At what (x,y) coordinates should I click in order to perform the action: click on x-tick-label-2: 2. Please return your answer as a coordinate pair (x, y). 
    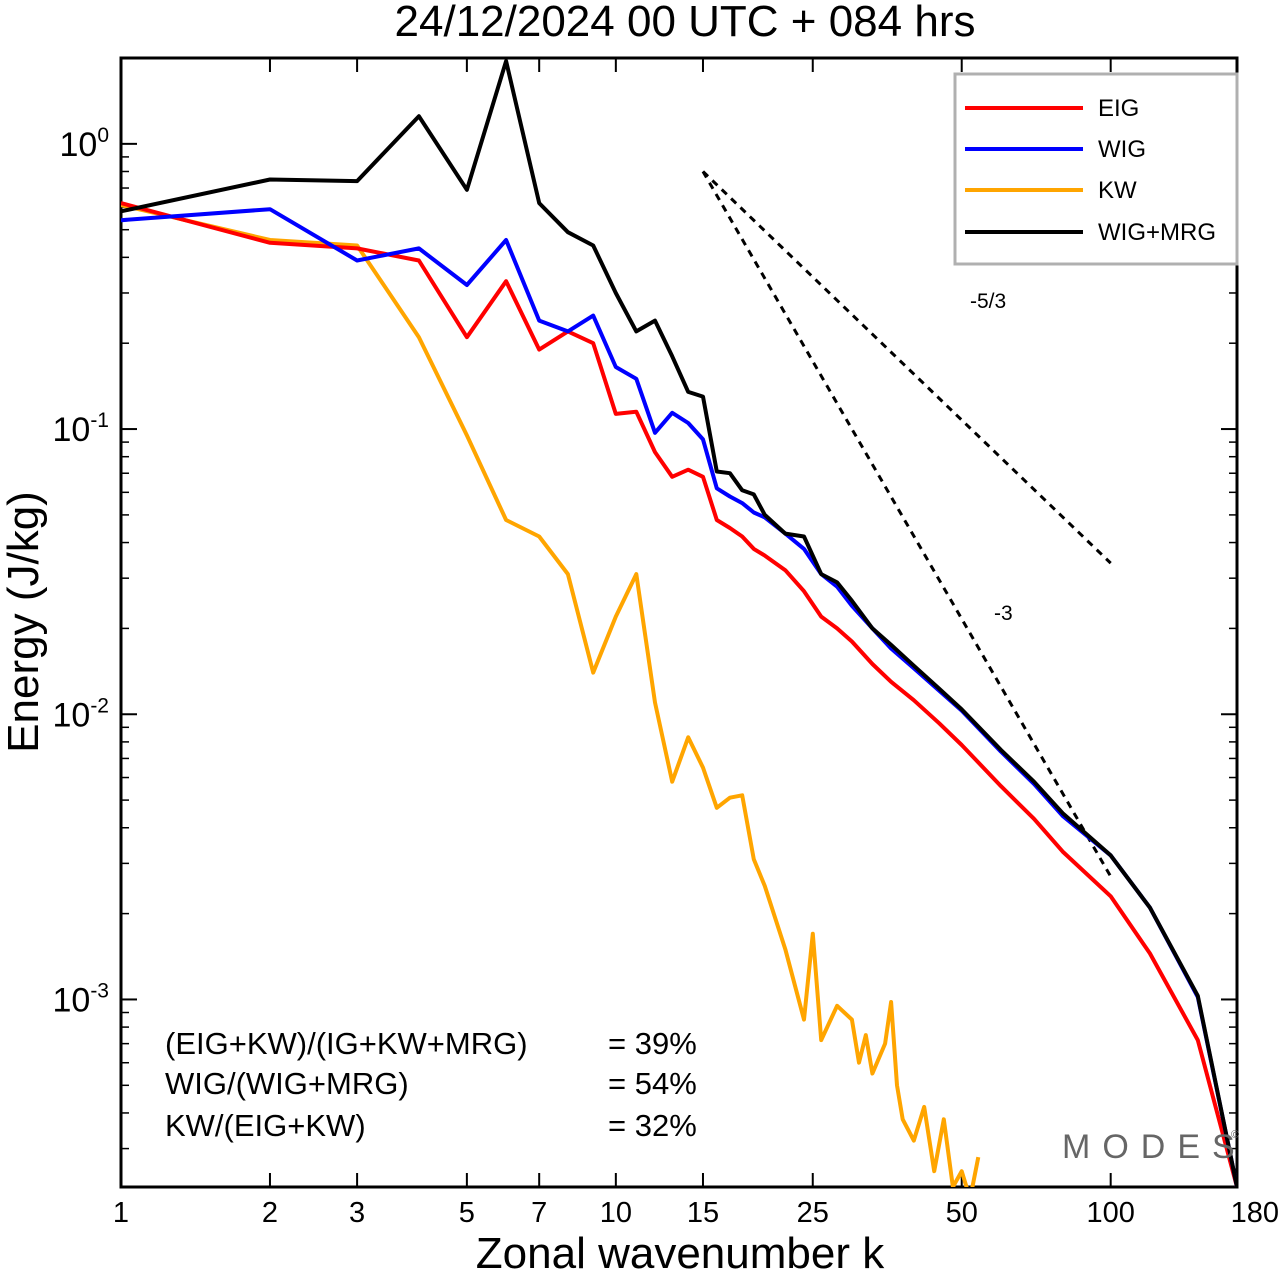
    Looking at the image, I should click on (270, 1213).